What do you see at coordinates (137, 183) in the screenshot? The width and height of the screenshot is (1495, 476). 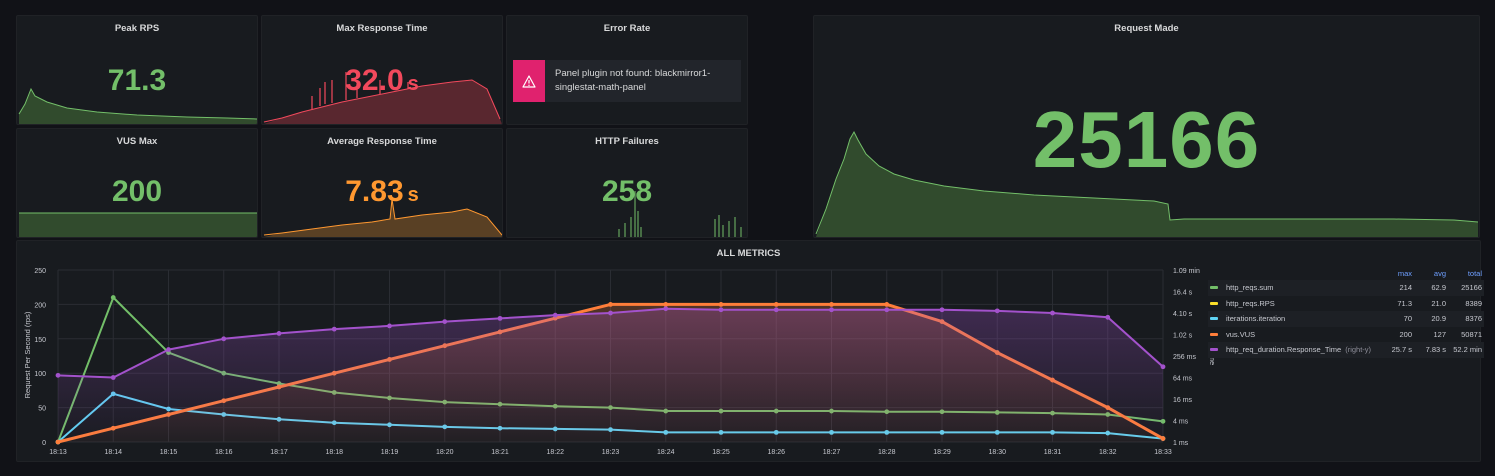 I see `vus-max-panel: VUS Max 200` at bounding box center [137, 183].